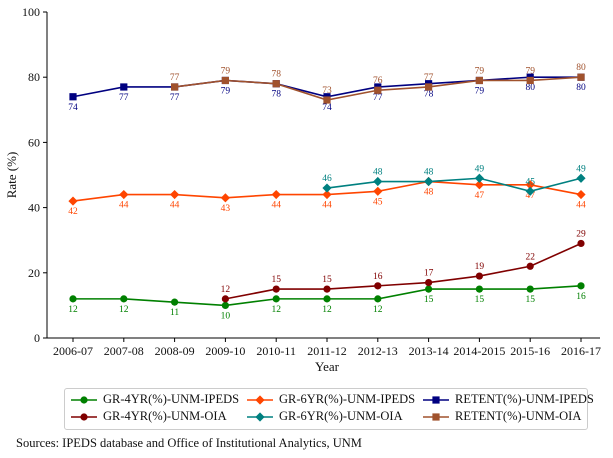 The image size is (613, 458). I want to click on data-label: 74, so click(327, 108).